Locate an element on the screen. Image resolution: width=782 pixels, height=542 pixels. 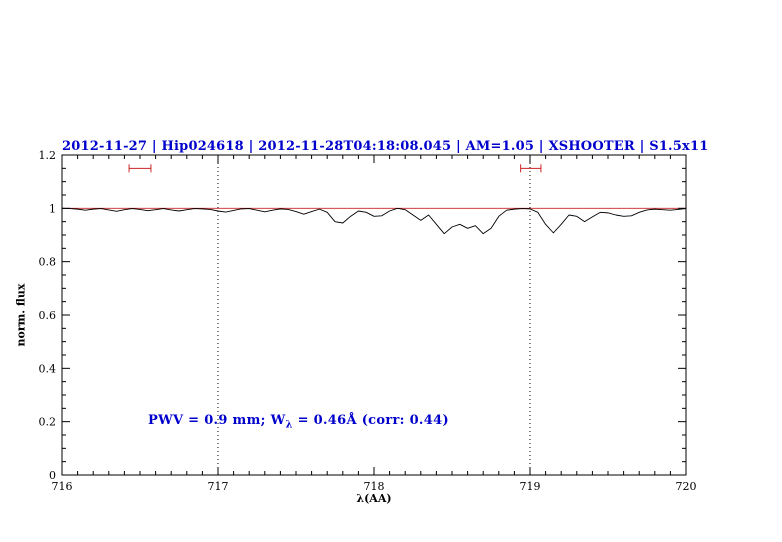
y-tick-label: 0 is located at coordinates (52, 475).